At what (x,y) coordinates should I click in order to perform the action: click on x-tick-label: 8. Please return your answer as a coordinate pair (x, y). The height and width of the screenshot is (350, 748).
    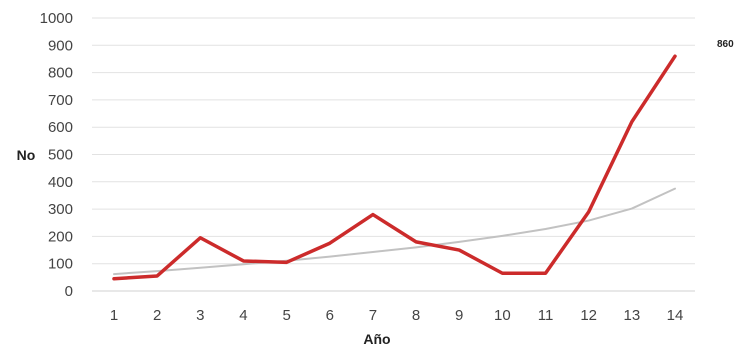
    Looking at the image, I should click on (416, 315).